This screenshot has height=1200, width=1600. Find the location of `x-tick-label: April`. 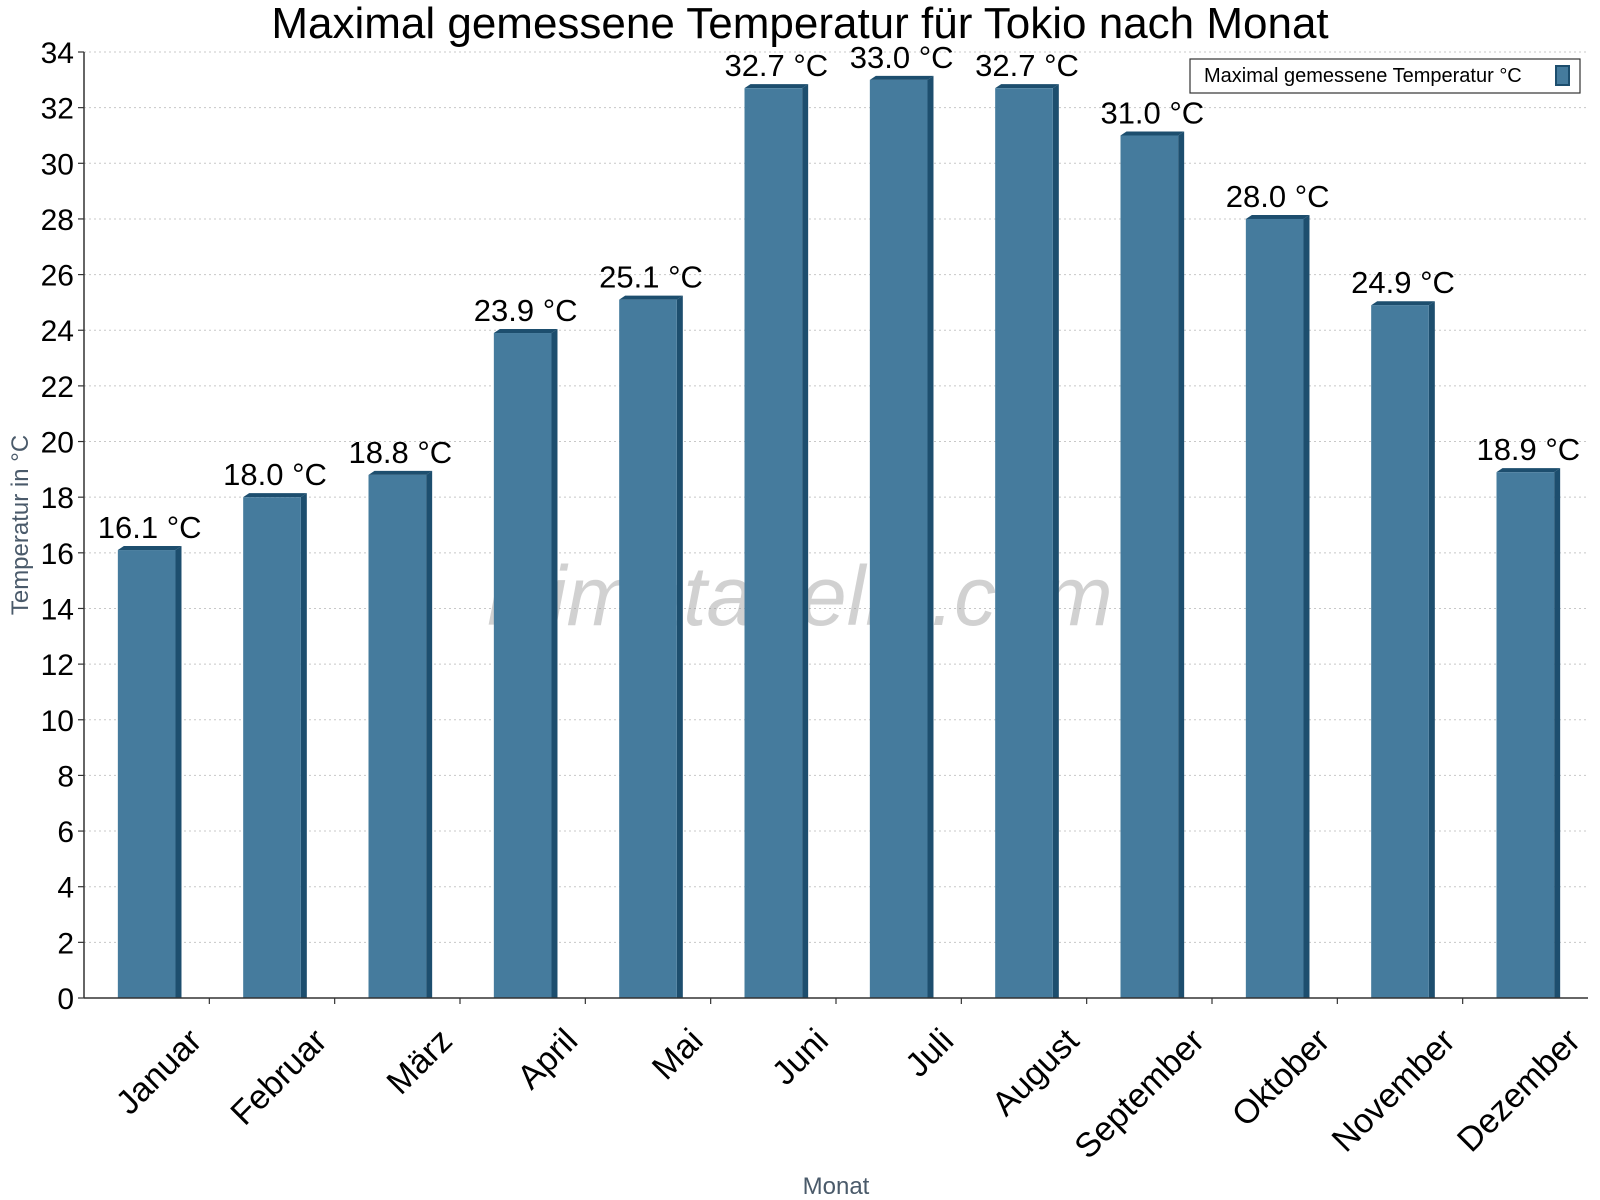

x-tick-label: April is located at coordinates (547, 1059).